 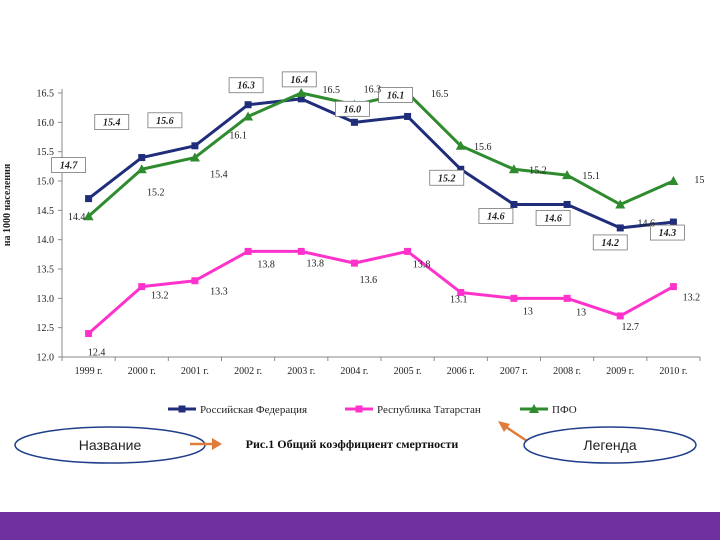 What do you see at coordinates (253, 410) in the screenshot?
I see `legend-entry: Российская Федерация` at bounding box center [253, 410].